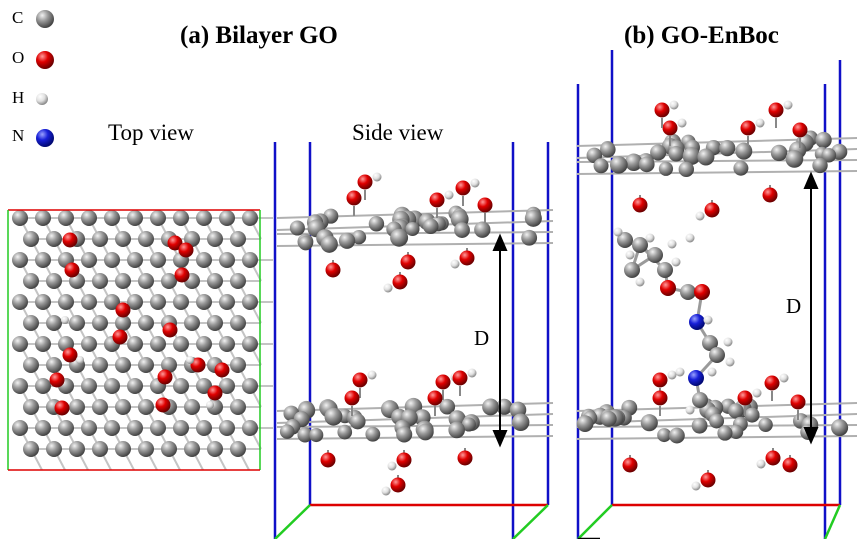 The image size is (857, 539). What do you see at coordinates (500, 340) in the screenshot?
I see `distance-arrow-a` at bounding box center [500, 340].